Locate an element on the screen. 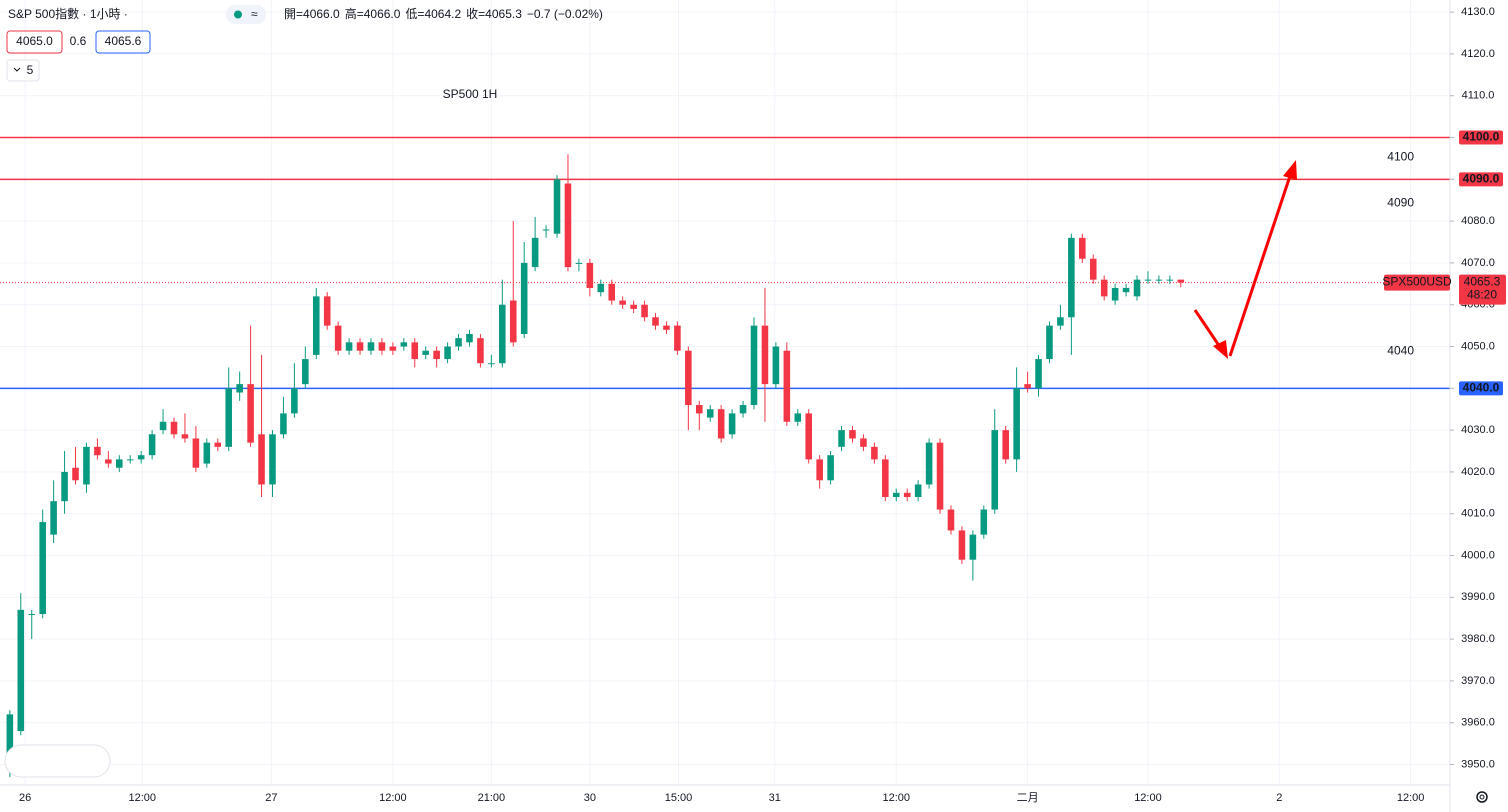  ask: 4065.6 is located at coordinates (123, 41).